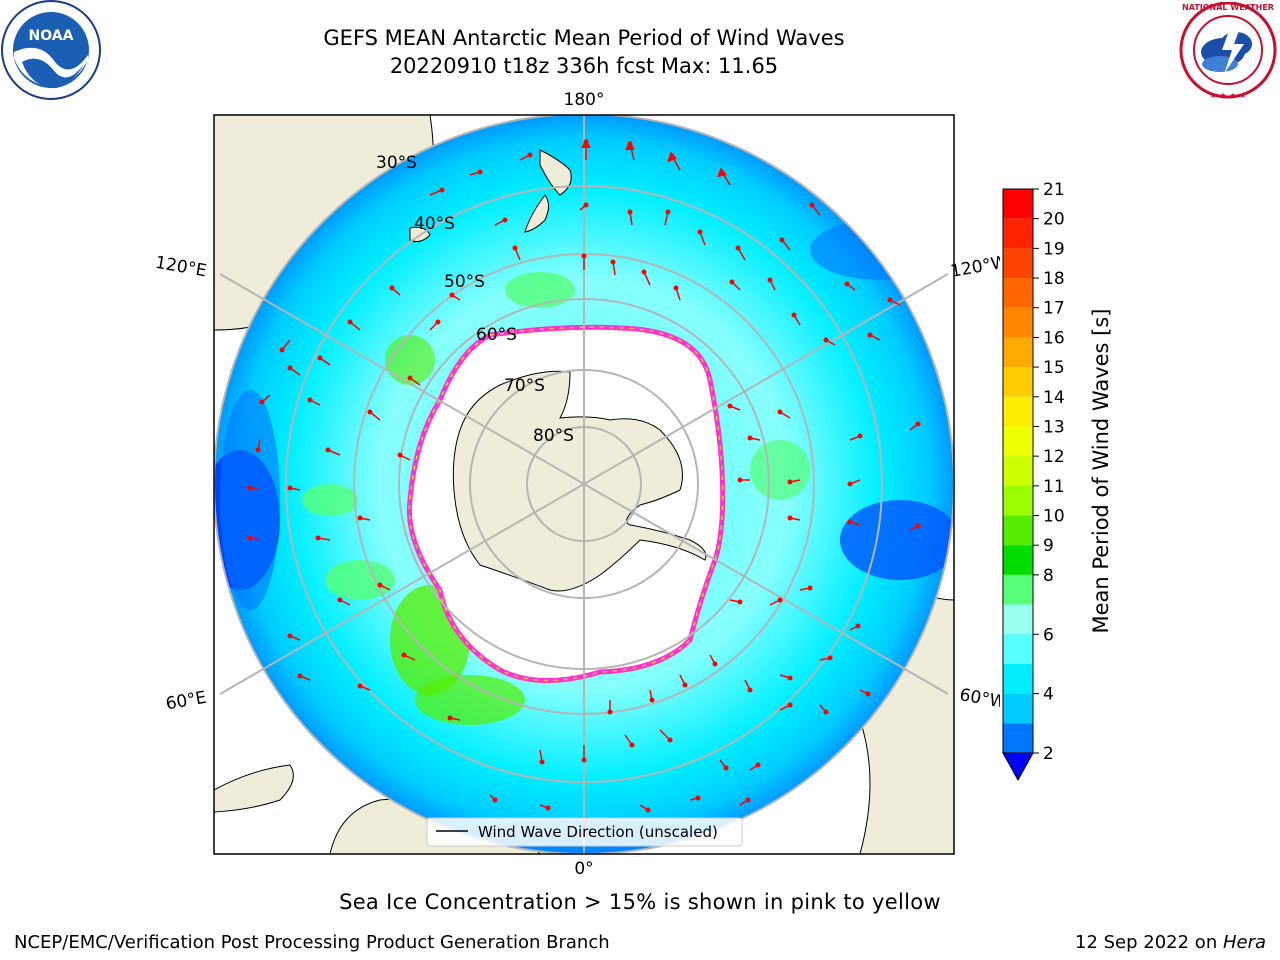 Image resolution: width=1280 pixels, height=960 pixels. I want to click on colorbar-tick-label: 20, so click(1054, 220).